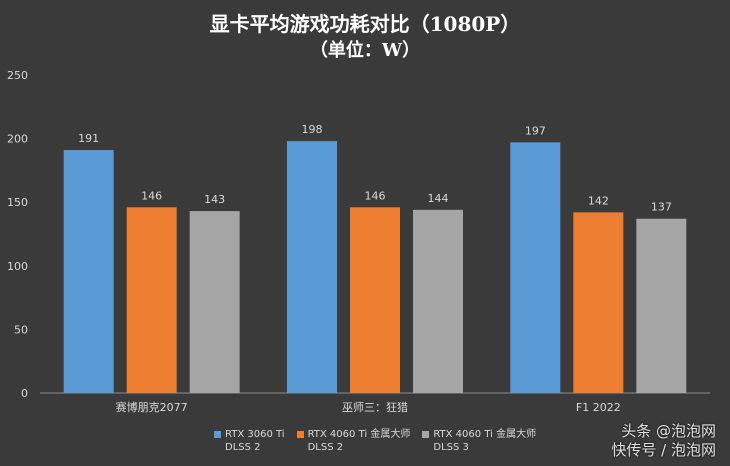  What do you see at coordinates (598, 200) in the screenshot?
I see `data-label: 142` at bounding box center [598, 200].